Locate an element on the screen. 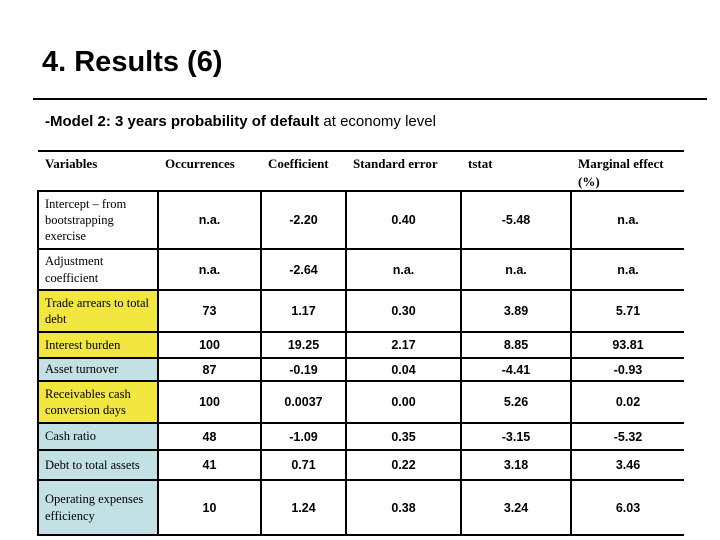  value-cell: 87 is located at coordinates (209, 370).